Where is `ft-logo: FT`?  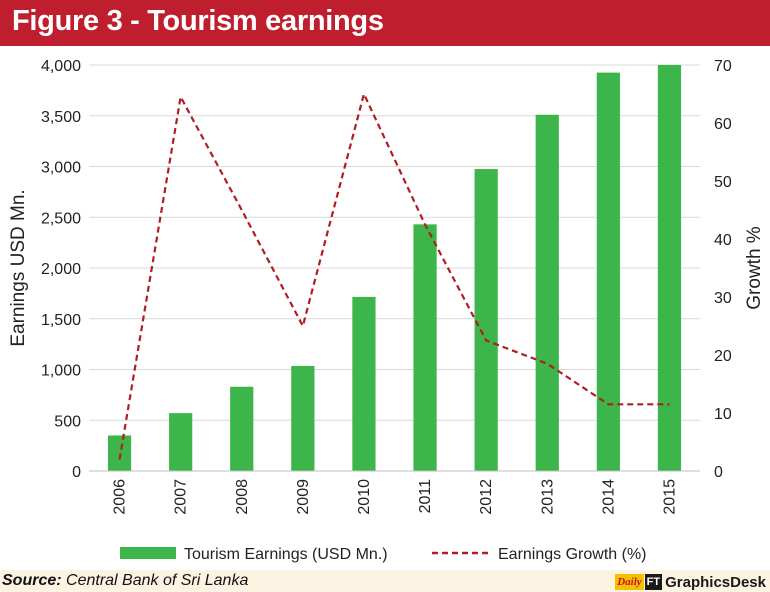
ft-logo: FT is located at coordinates (653, 582).